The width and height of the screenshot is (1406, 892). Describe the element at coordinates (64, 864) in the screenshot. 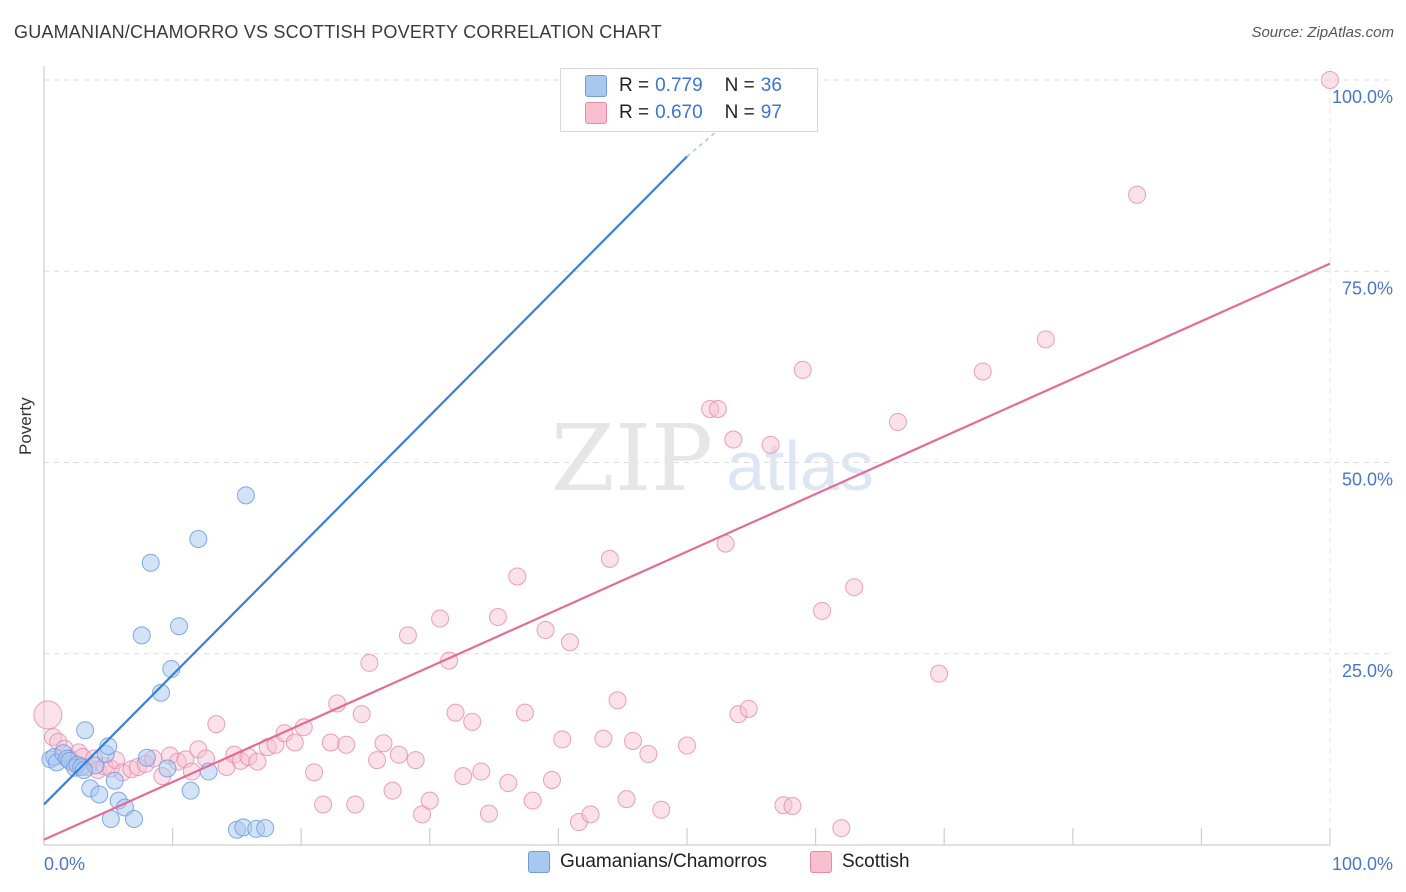

I see `x-tick-label: 0.0%` at that location.